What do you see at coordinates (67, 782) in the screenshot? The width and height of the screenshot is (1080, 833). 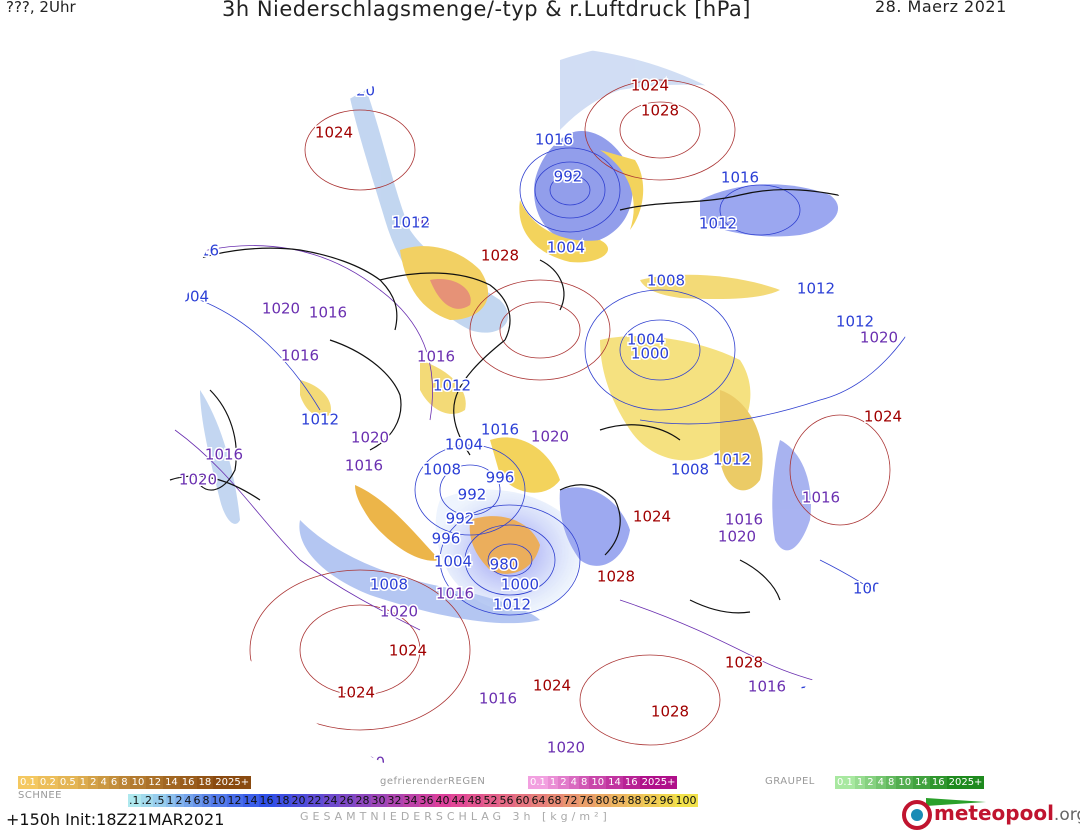 I see `legend-swatch: 0.5` at bounding box center [67, 782].